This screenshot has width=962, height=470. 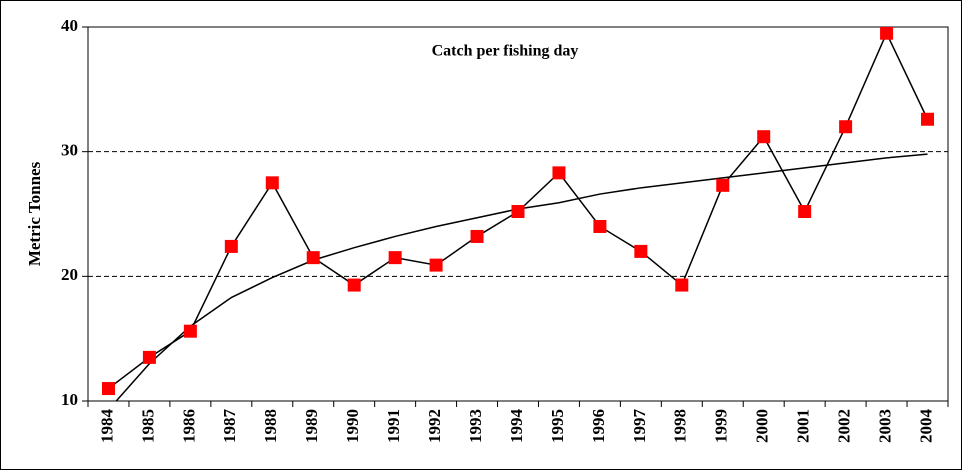 What do you see at coordinates (69, 150) in the screenshot?
I see `y-tick-label: 30` at bounding box center [69, 150].